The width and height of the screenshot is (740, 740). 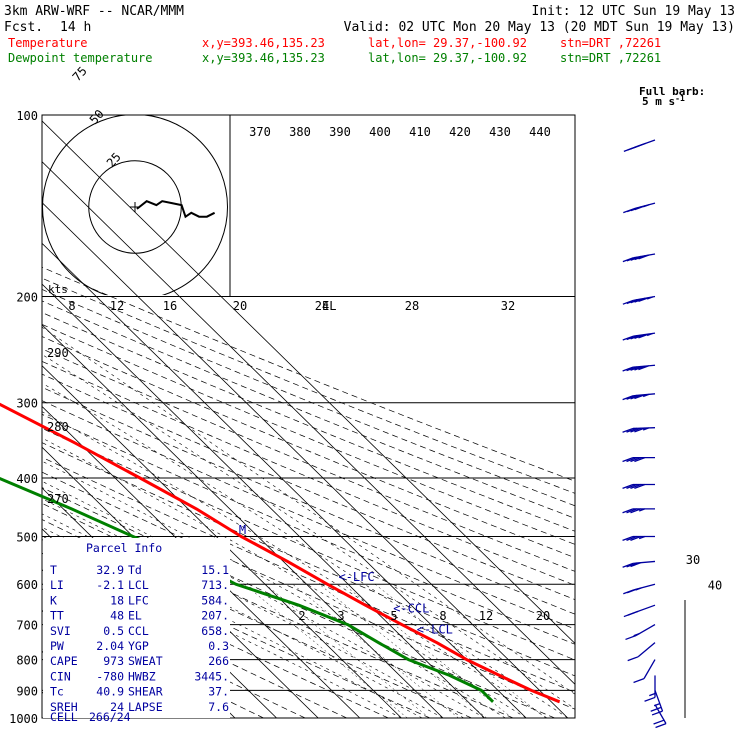 What do you see at coordinates (240, 306) in the screenshot?
I see `mixing-ratio-label-20: 20` at bounding box center [240, 306].